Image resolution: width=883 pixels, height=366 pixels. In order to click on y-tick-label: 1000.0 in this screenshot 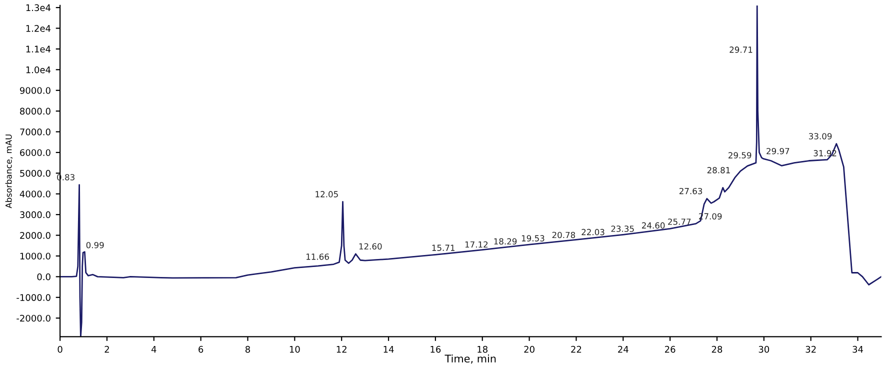, I will do `click(35, 256)`.